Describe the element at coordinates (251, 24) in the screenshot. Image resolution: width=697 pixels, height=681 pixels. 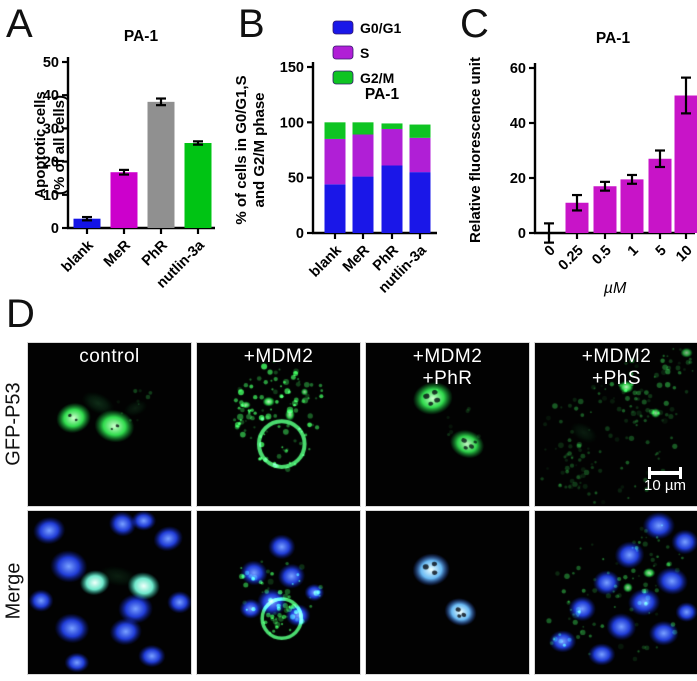
I see `panel-b-letter: B` at that location.